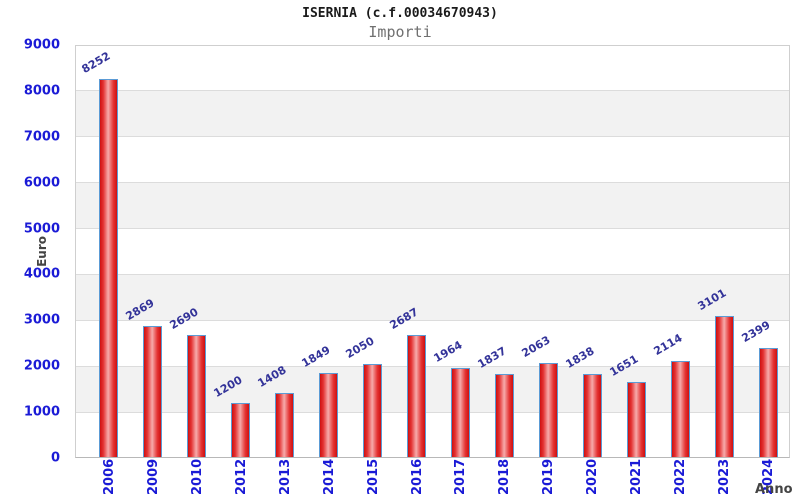 The width and height of the screenshot is (800, 500). What do you see at coordinates (319, 401) in the screenshot?
I see `bar: 1849` at bounding box center [319, 401].